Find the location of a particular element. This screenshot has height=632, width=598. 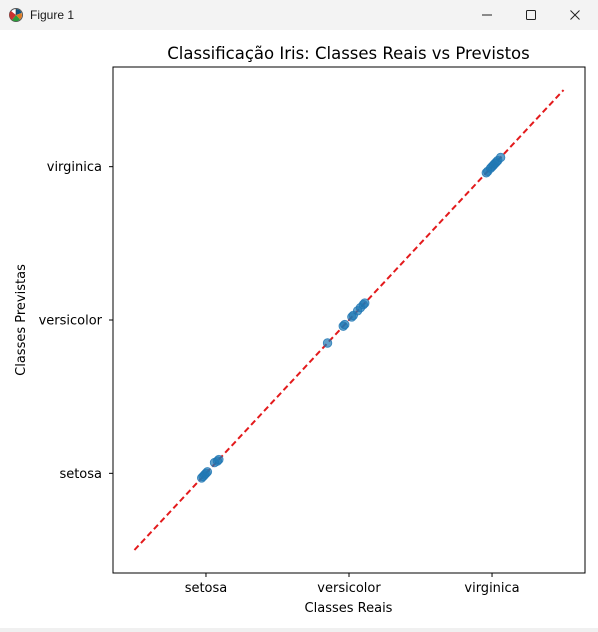

matplotlib-figure-icon is located at coordinates (16, 15).